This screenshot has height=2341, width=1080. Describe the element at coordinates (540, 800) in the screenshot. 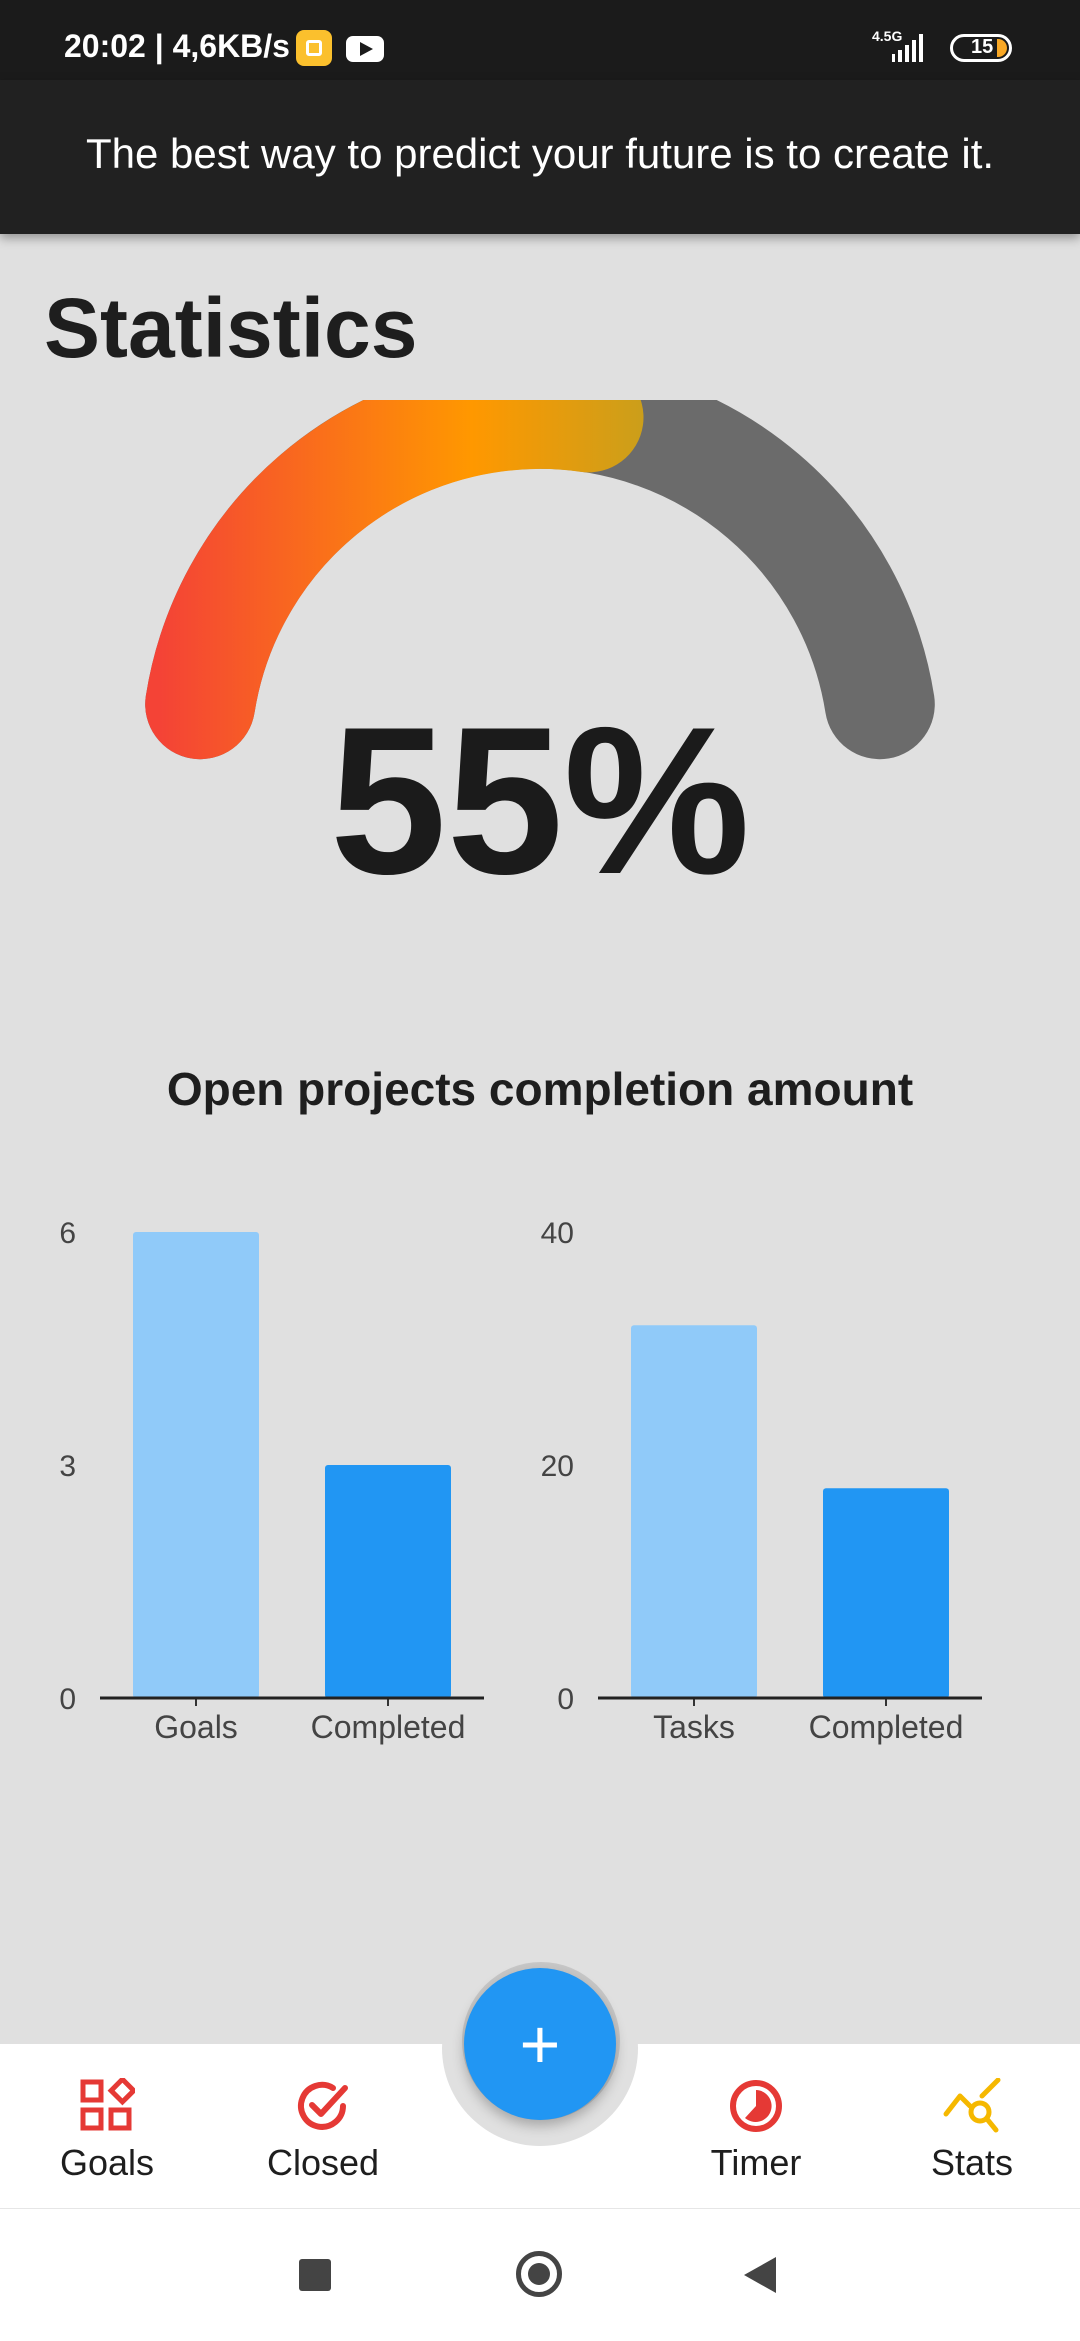

I see `completion-percentage: 55%` at that location.